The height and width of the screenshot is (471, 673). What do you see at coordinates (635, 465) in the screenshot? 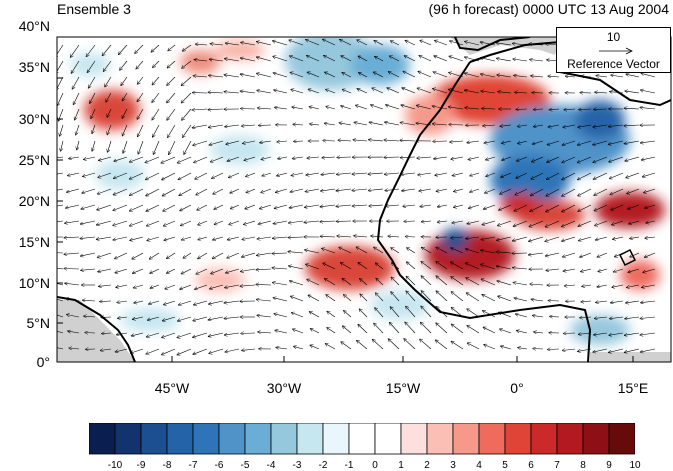
I see `colorbar-tick-label: 10` at bounding box center [635, 465].